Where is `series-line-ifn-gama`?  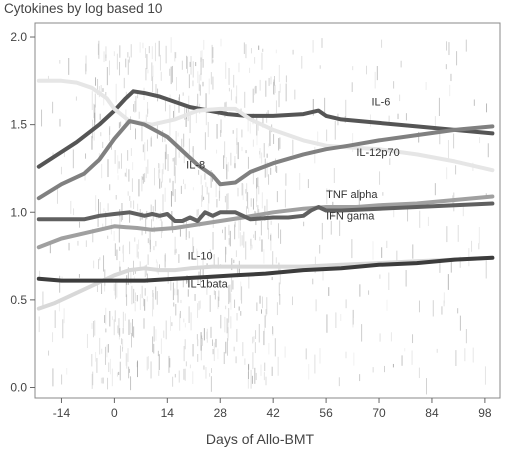
series-line-ifn-gama is located at coordinates (265, 212).